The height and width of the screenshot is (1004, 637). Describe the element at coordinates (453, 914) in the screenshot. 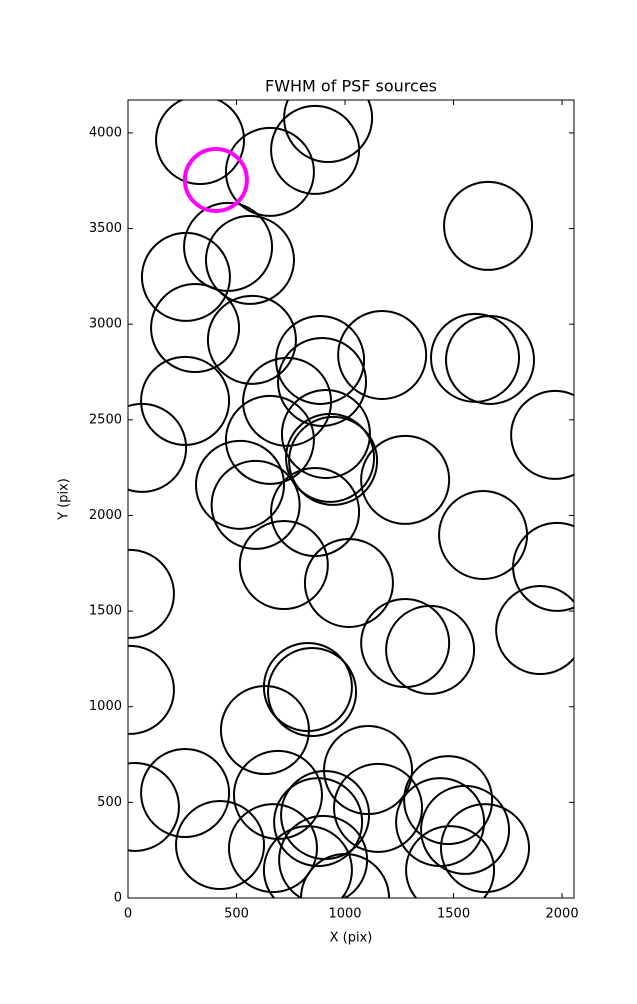

I see `x-tick-label: 1500` at that location.